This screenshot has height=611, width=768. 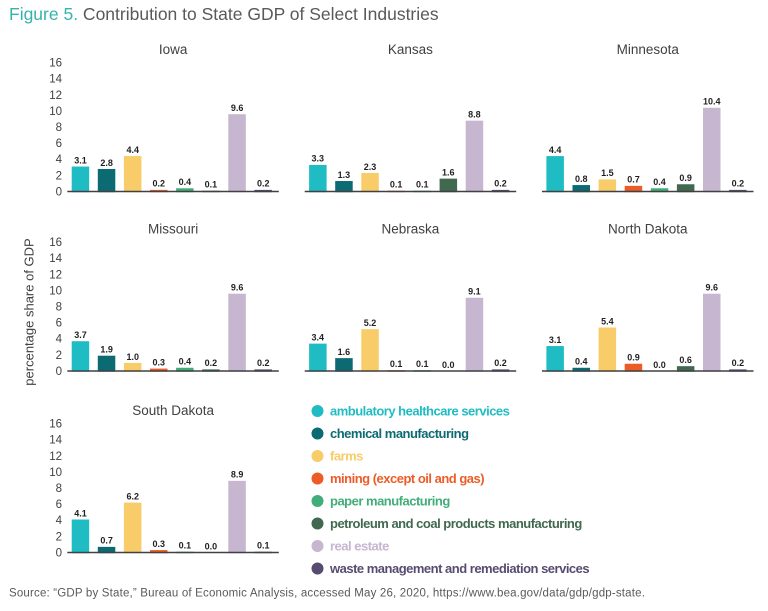 What do you see at coordinates (132, 496) in the screenshot?
I see `svg-text: 6.2` at bounding box center [132, 496].